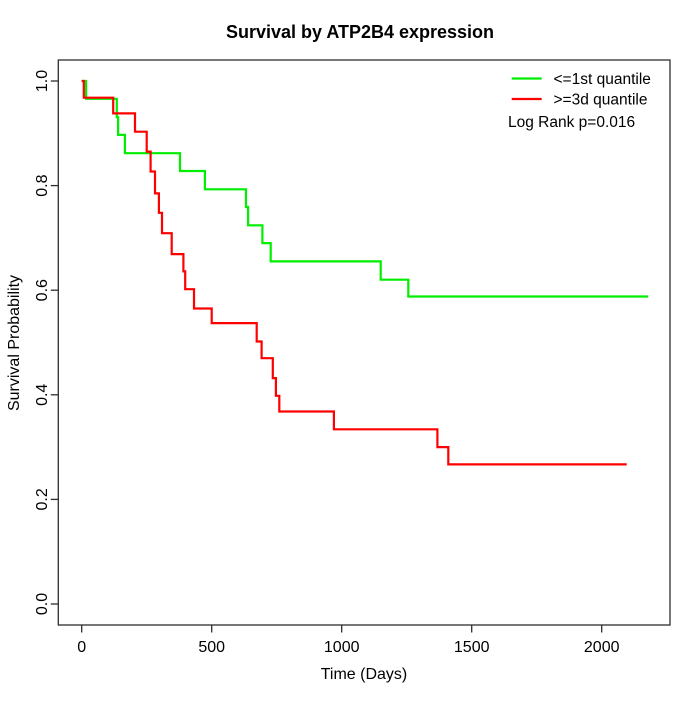 The height and width of the screenshot is (705, 700). Describe the element at coordinates (472, 647) in the screenshot. I see `x-tick-label: 1500` at that location.